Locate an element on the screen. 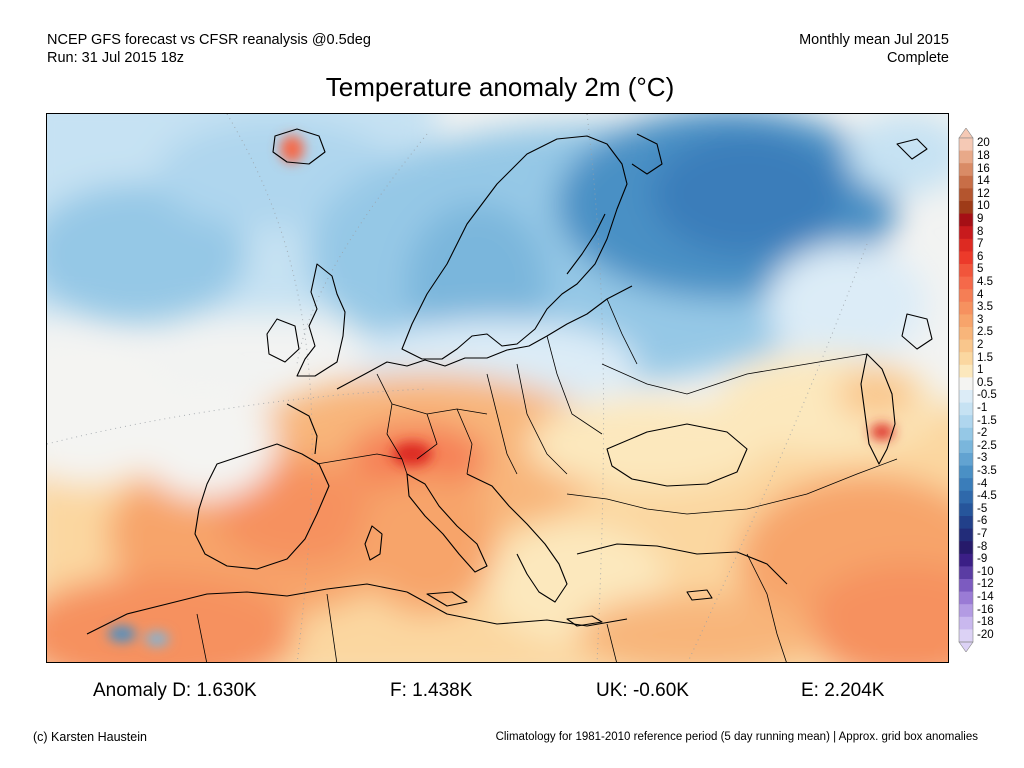  legend-label: -10 is located at coordinates (985, 571).